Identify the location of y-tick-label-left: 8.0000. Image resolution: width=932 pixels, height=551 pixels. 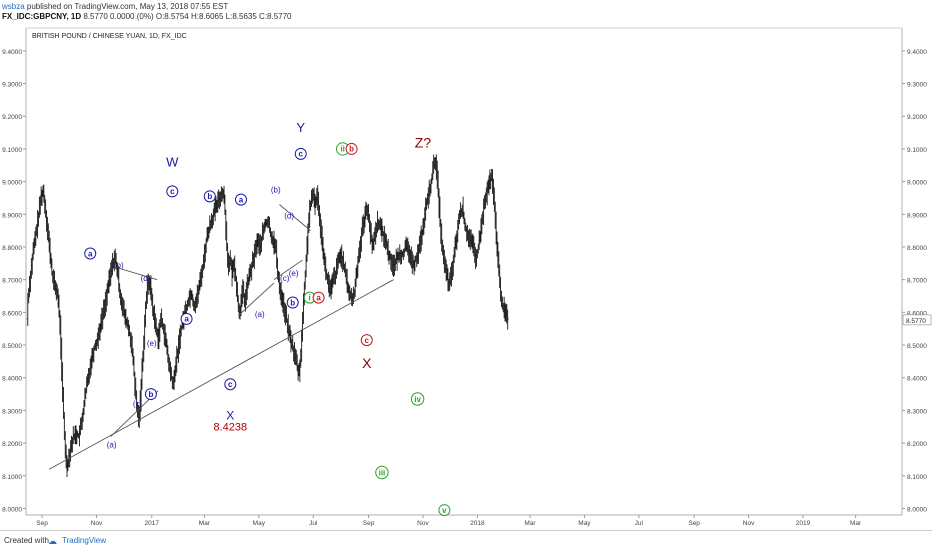
(12, 509).